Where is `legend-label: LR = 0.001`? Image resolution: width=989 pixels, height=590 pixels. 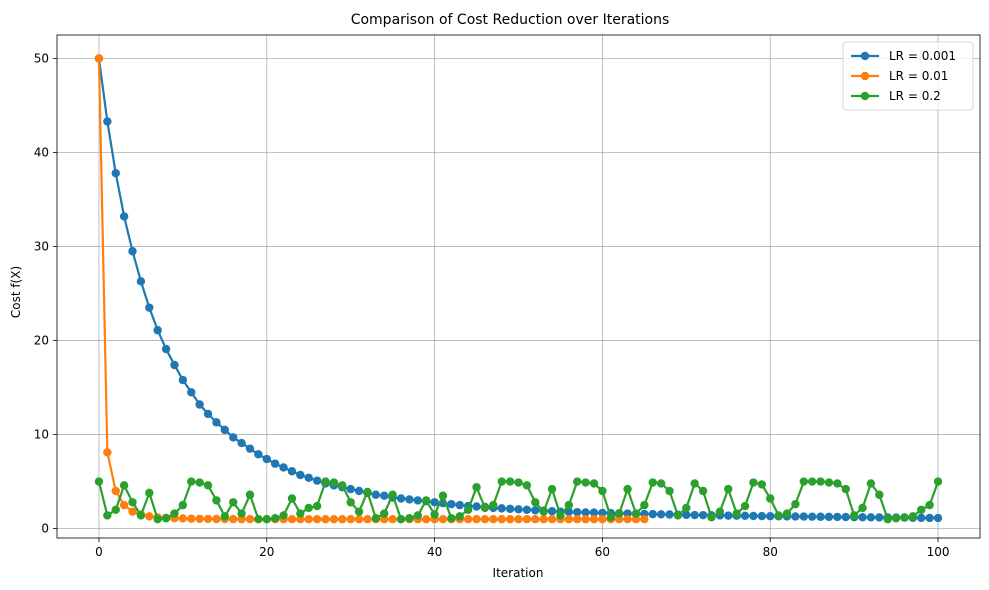 legend-label: LR = 0.001 is located at coordinates (922, 56).